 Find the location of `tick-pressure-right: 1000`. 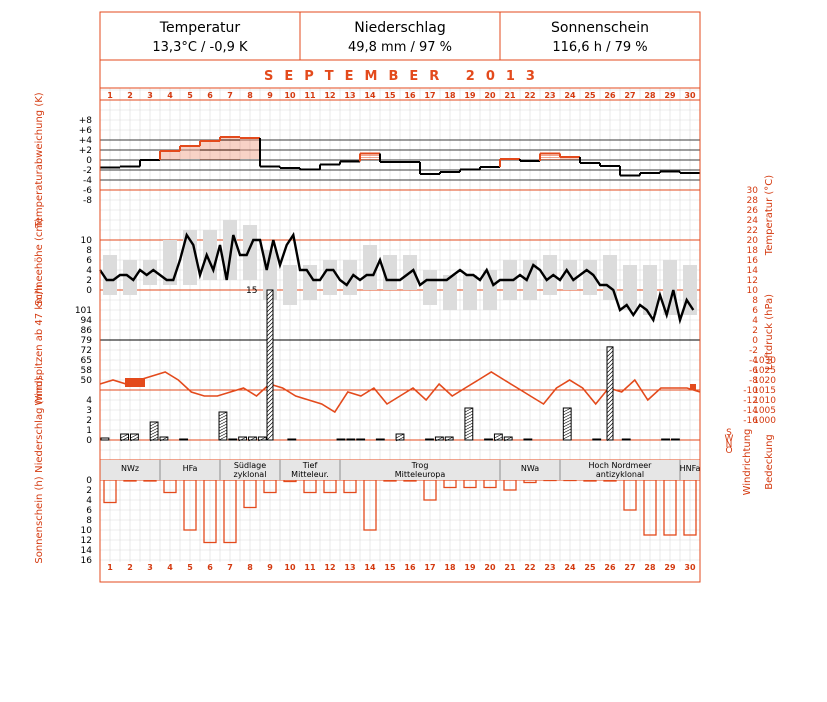

tick-pressure-right: 1000 is located at coordinates (764, 421).